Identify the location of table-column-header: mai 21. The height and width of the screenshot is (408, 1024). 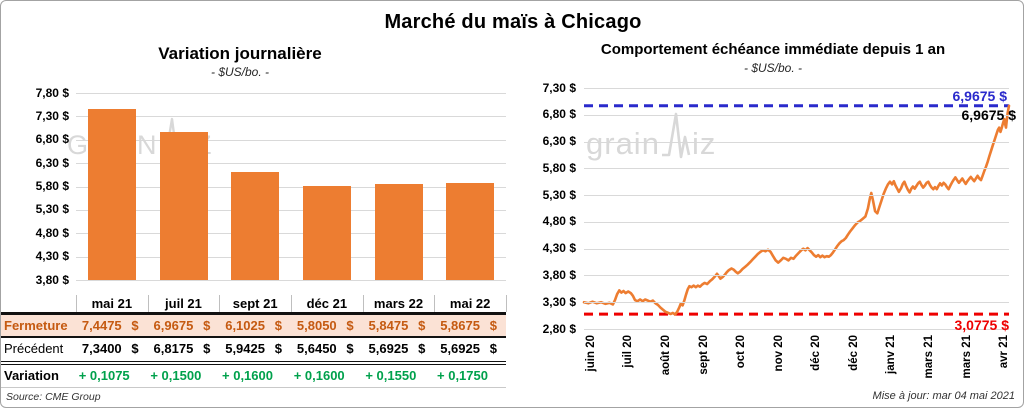
(112, 303).